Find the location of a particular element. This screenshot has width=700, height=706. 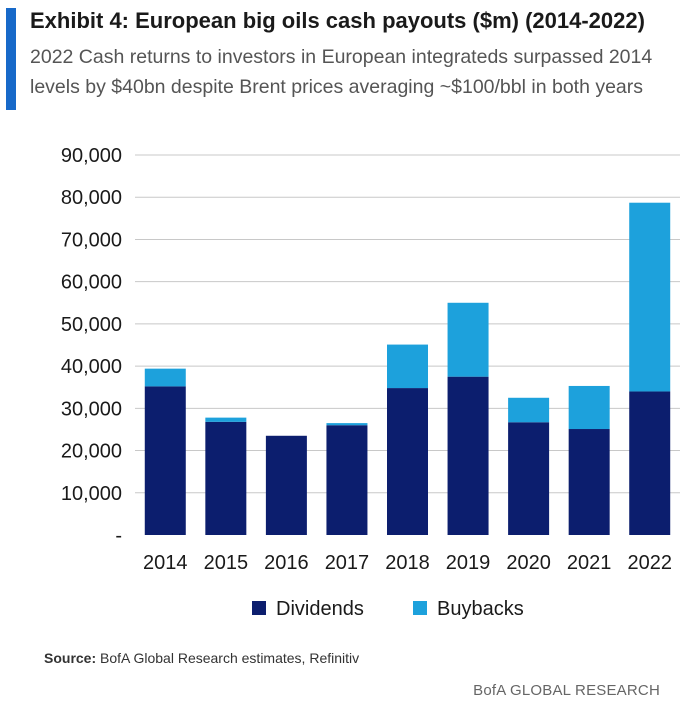

x-tick-label: 2015 is located at coordinates (226, 563).